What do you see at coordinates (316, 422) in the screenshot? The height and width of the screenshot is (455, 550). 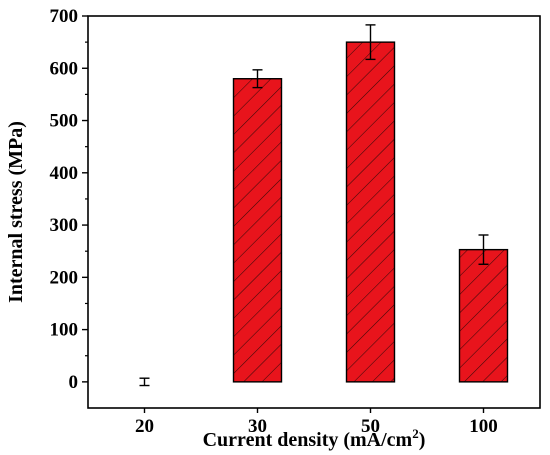 I see `x-axis: 20 30 50 100` at bounding box center [316, 422].